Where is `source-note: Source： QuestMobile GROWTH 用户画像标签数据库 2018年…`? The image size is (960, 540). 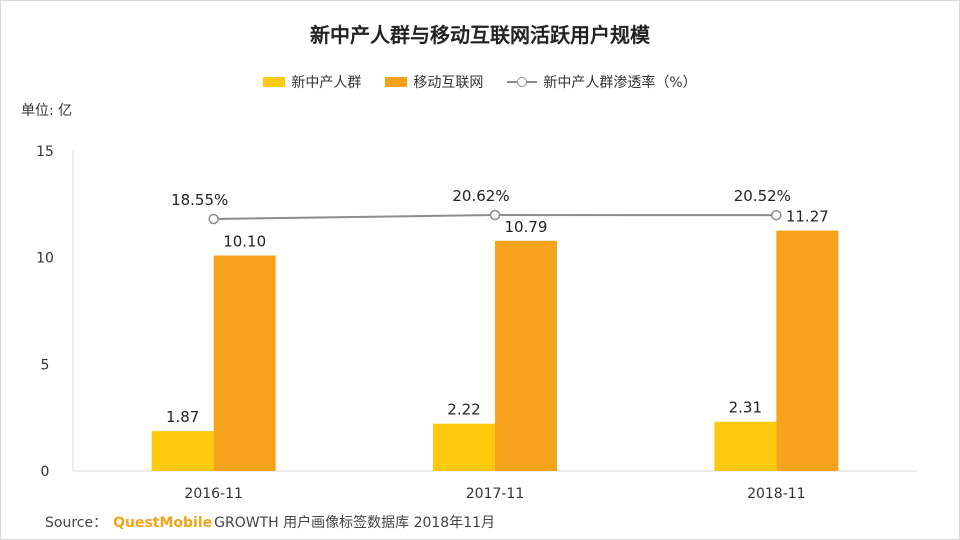
source-note: Source： QuestMobile GROWTH 用户画像标签数据库 2018年… is located at coordinates (270, 522).